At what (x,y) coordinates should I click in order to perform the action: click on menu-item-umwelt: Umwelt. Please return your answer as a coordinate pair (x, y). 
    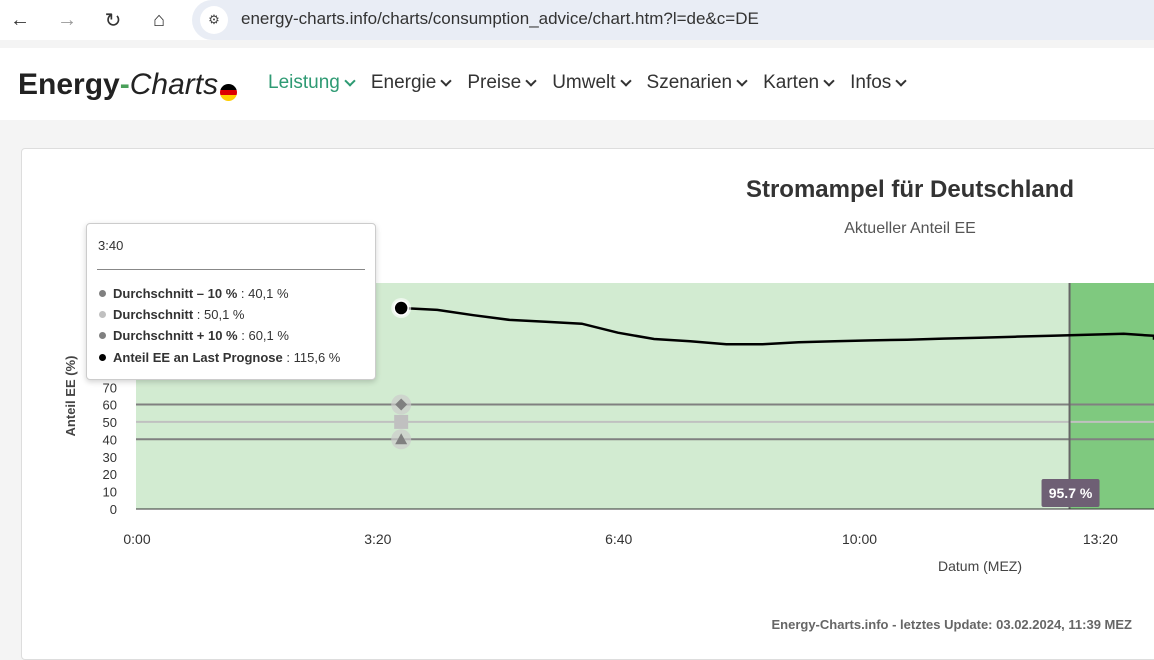
    Looking at the image, I should click on (592, 83).